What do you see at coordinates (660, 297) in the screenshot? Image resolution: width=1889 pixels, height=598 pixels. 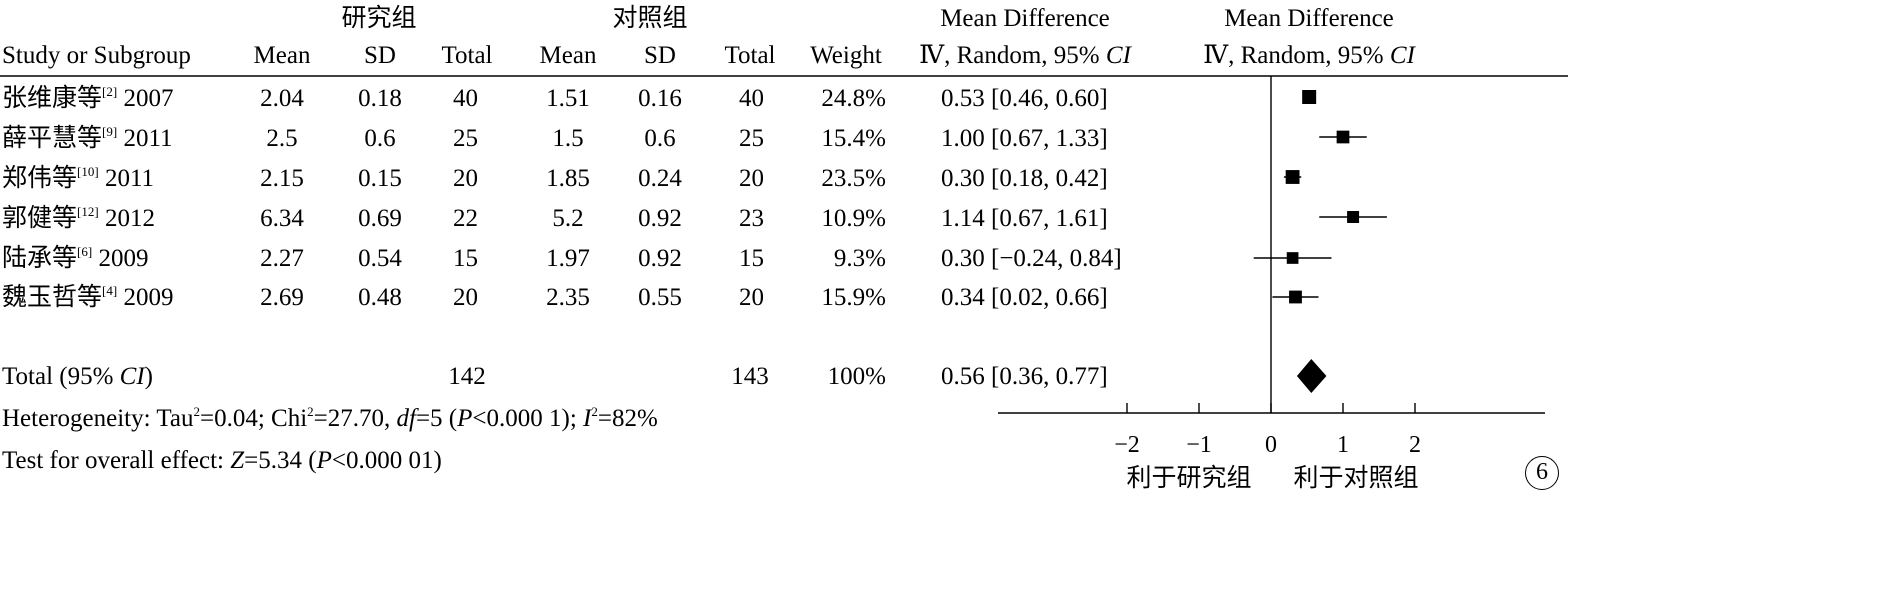 I see `sd2-cell: 0.55` at bounding box center [660, 297].